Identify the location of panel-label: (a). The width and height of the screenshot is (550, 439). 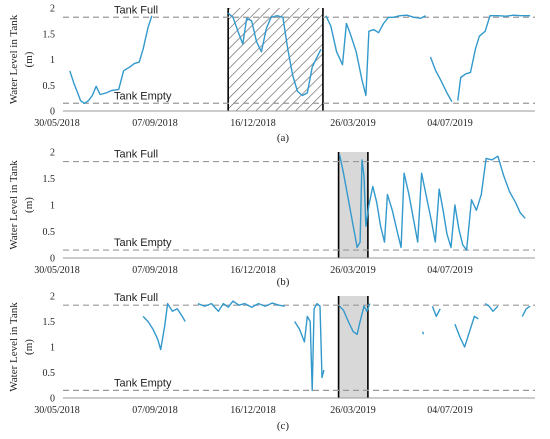
(283, 138).